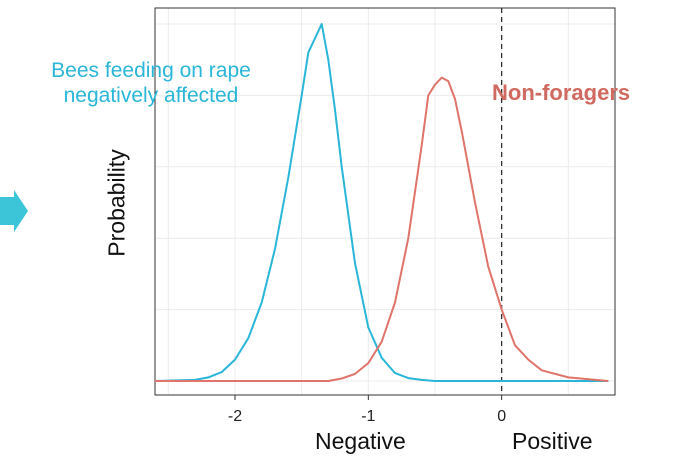 Image resolution: width=675 pixels, height=459 pixels. Describe the element at coordinates (14, 211) in the screenshot. I see `arrow-shape` at that location.